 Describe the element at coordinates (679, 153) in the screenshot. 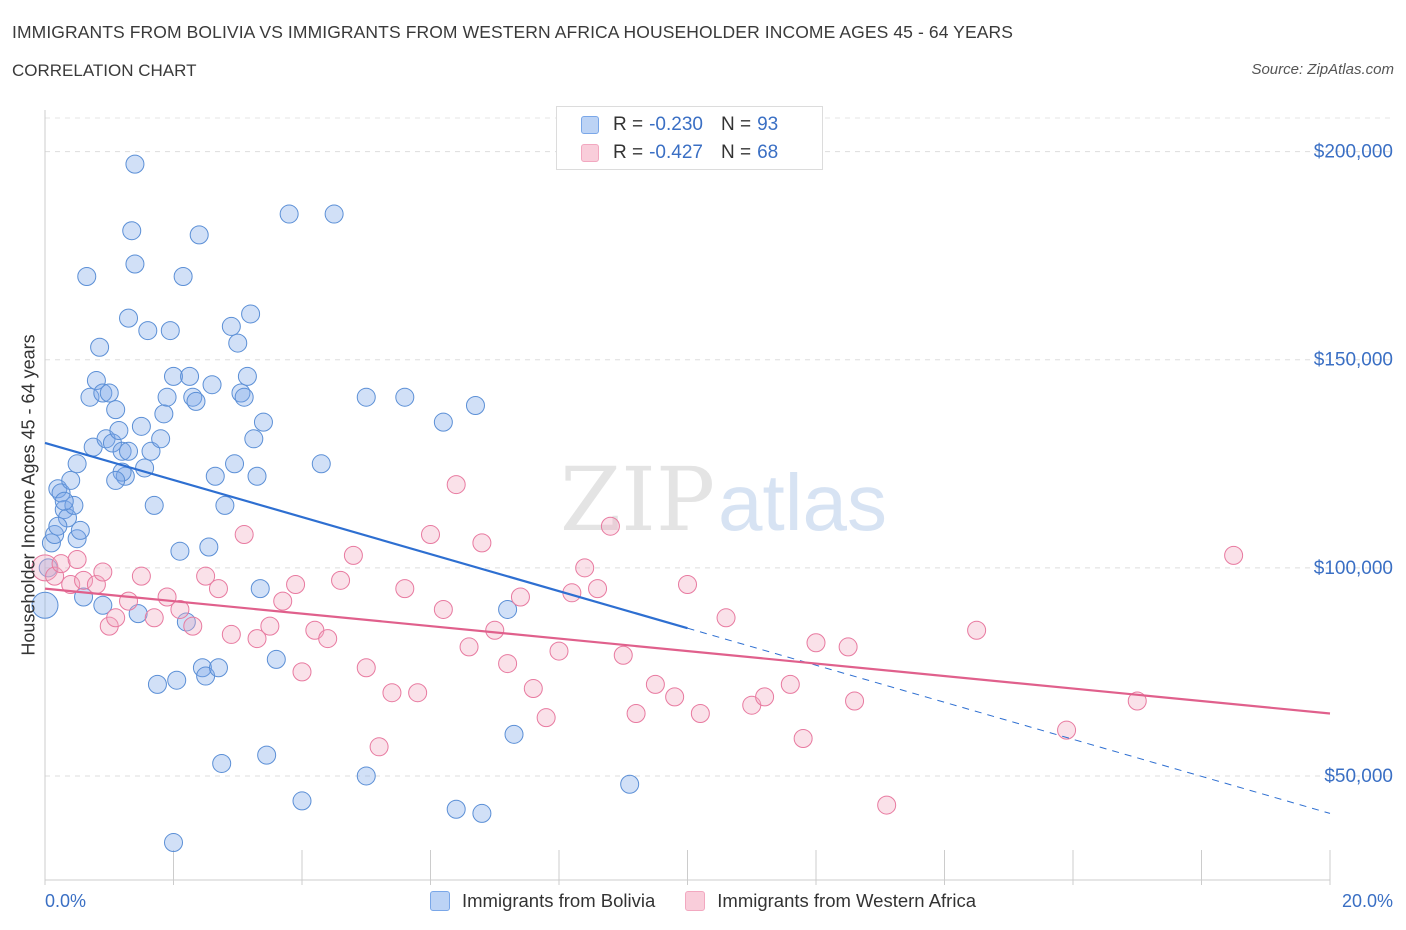

I see `stats-row-western-africa: R = -0.427 N = 68` at that location.